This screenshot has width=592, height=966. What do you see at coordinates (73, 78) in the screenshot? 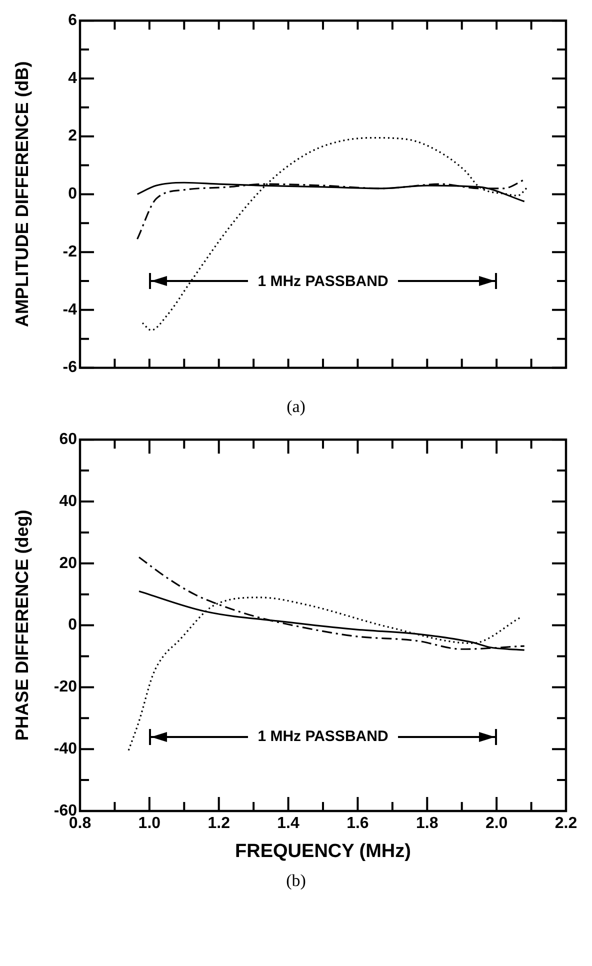
I see `y-tick-label: 4` at bounding box center [73, 78].